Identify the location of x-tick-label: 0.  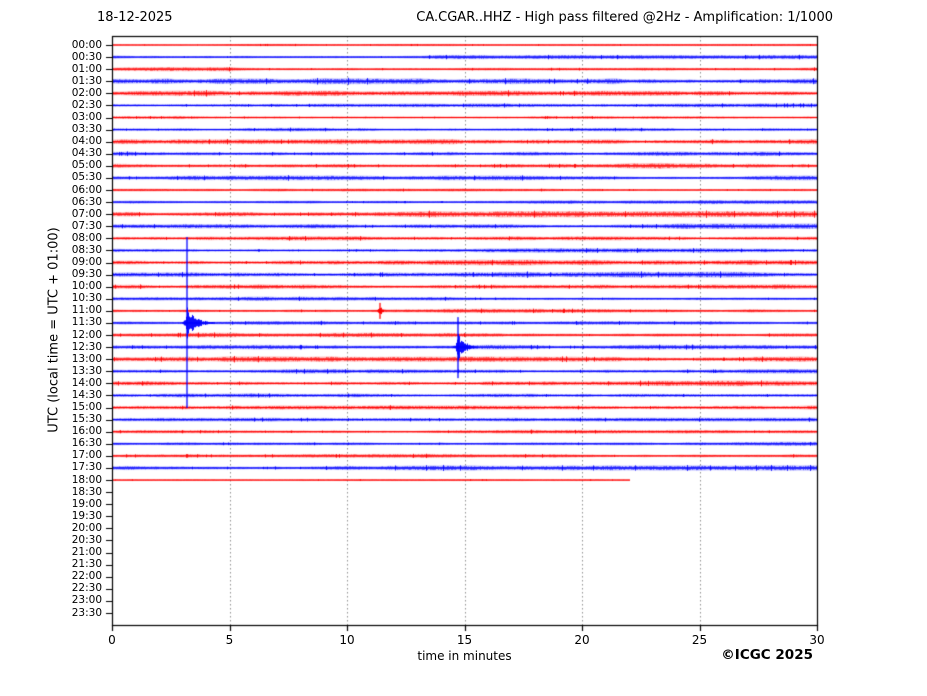
(112, 640).